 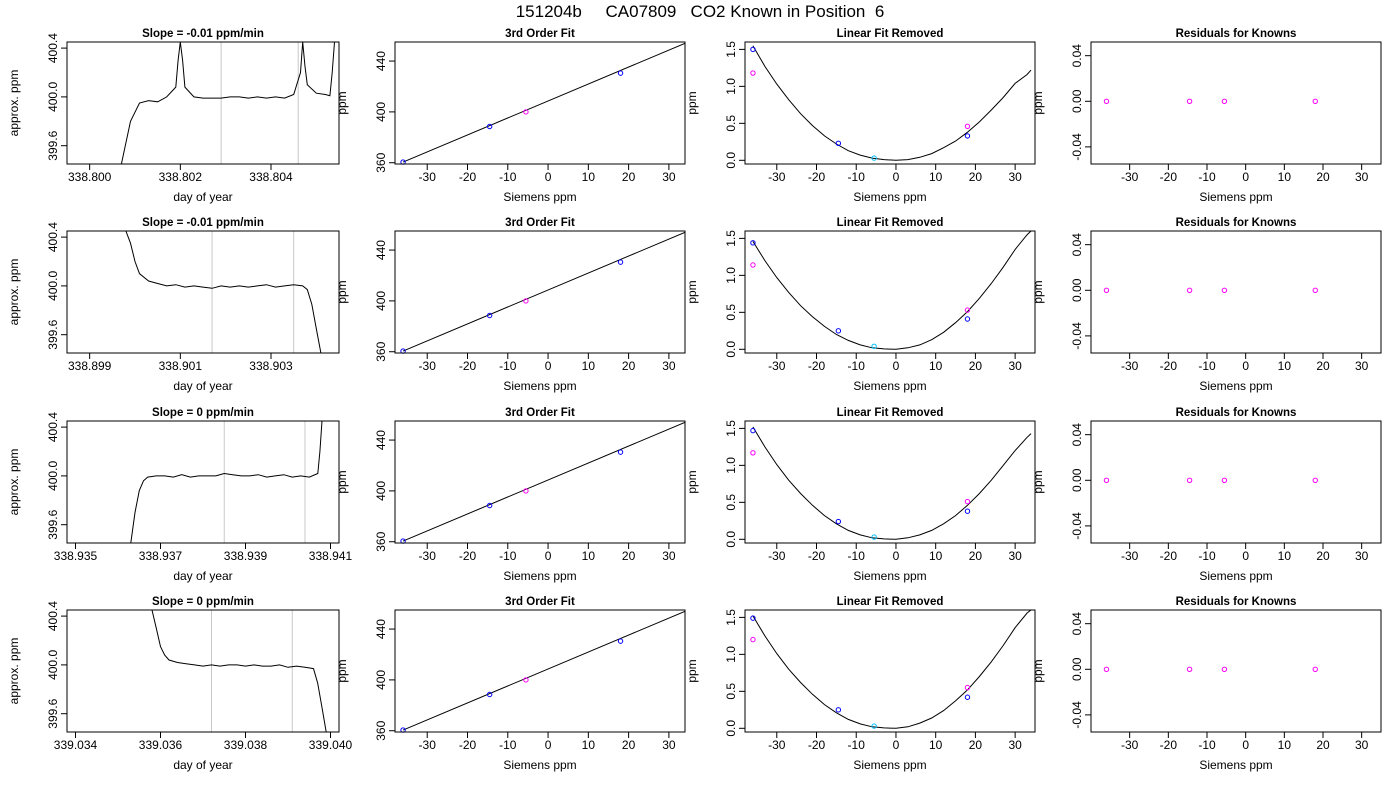 What do you see at coordinates (1323, 745) in the screenshot?
I see `panel-4-4-xtick-label-6: 20` at bounding box center [1323, 745].